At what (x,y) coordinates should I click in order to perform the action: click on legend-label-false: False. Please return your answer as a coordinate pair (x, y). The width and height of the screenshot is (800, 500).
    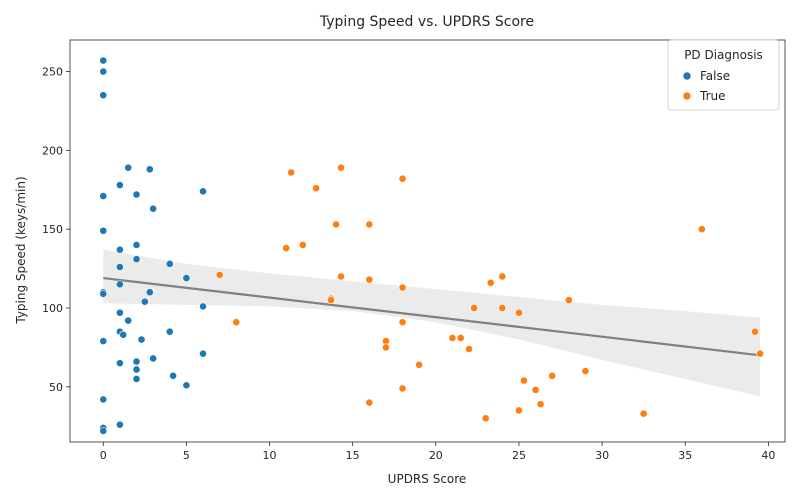
    Looking at the image, I should click on (715, 76).